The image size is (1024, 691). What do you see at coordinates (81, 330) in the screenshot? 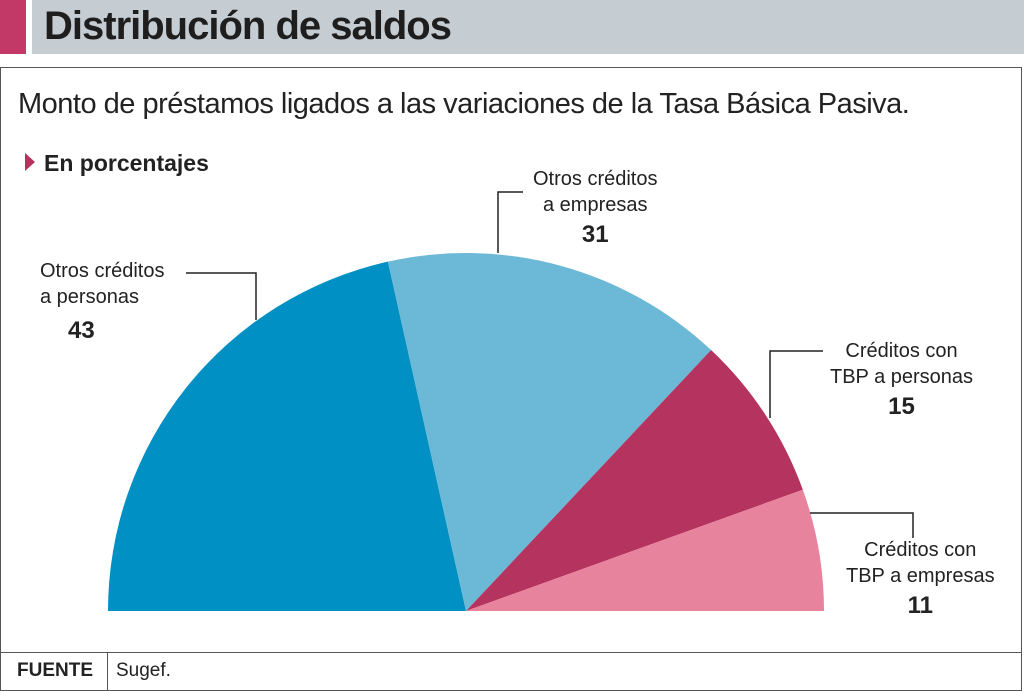
I see `data-label: 43` at bounding box center [81, 330].